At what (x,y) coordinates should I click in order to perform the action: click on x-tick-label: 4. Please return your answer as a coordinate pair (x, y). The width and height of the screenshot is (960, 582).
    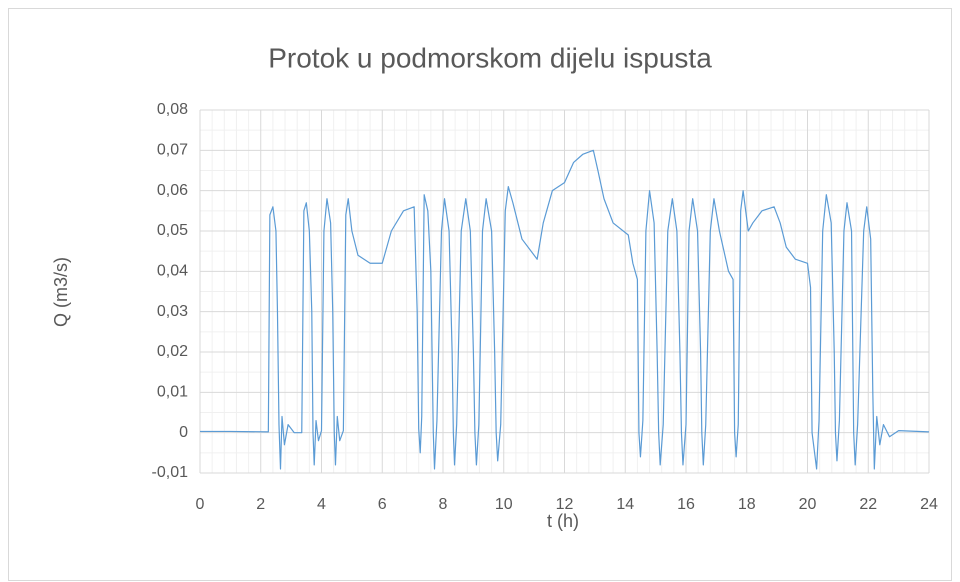
    Looking at the image, I should click on (321, 504).